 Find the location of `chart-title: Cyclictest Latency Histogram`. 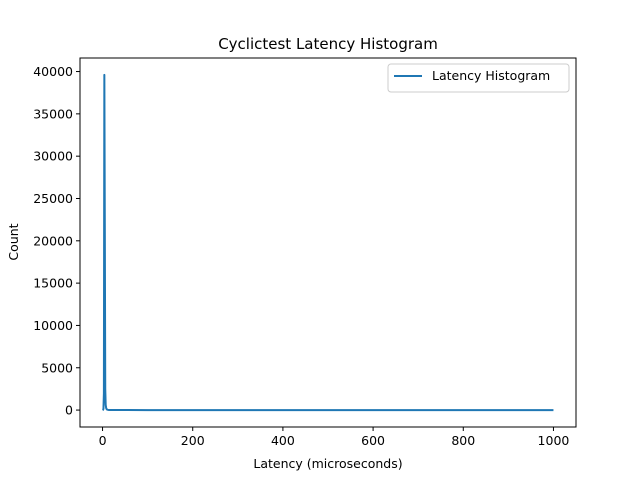

chart-title: Cyclictest Latency Histogram is located at coordinates (328, 44).